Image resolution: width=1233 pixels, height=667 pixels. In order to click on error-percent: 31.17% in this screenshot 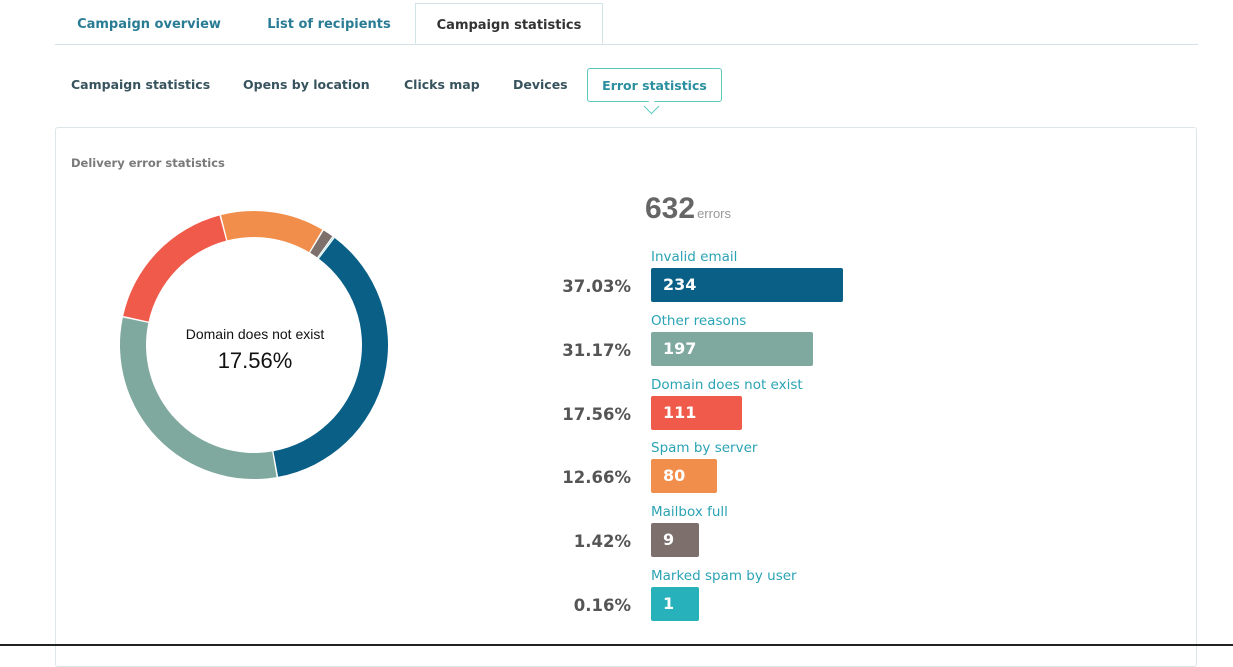, I will do `click(596, 350)`.